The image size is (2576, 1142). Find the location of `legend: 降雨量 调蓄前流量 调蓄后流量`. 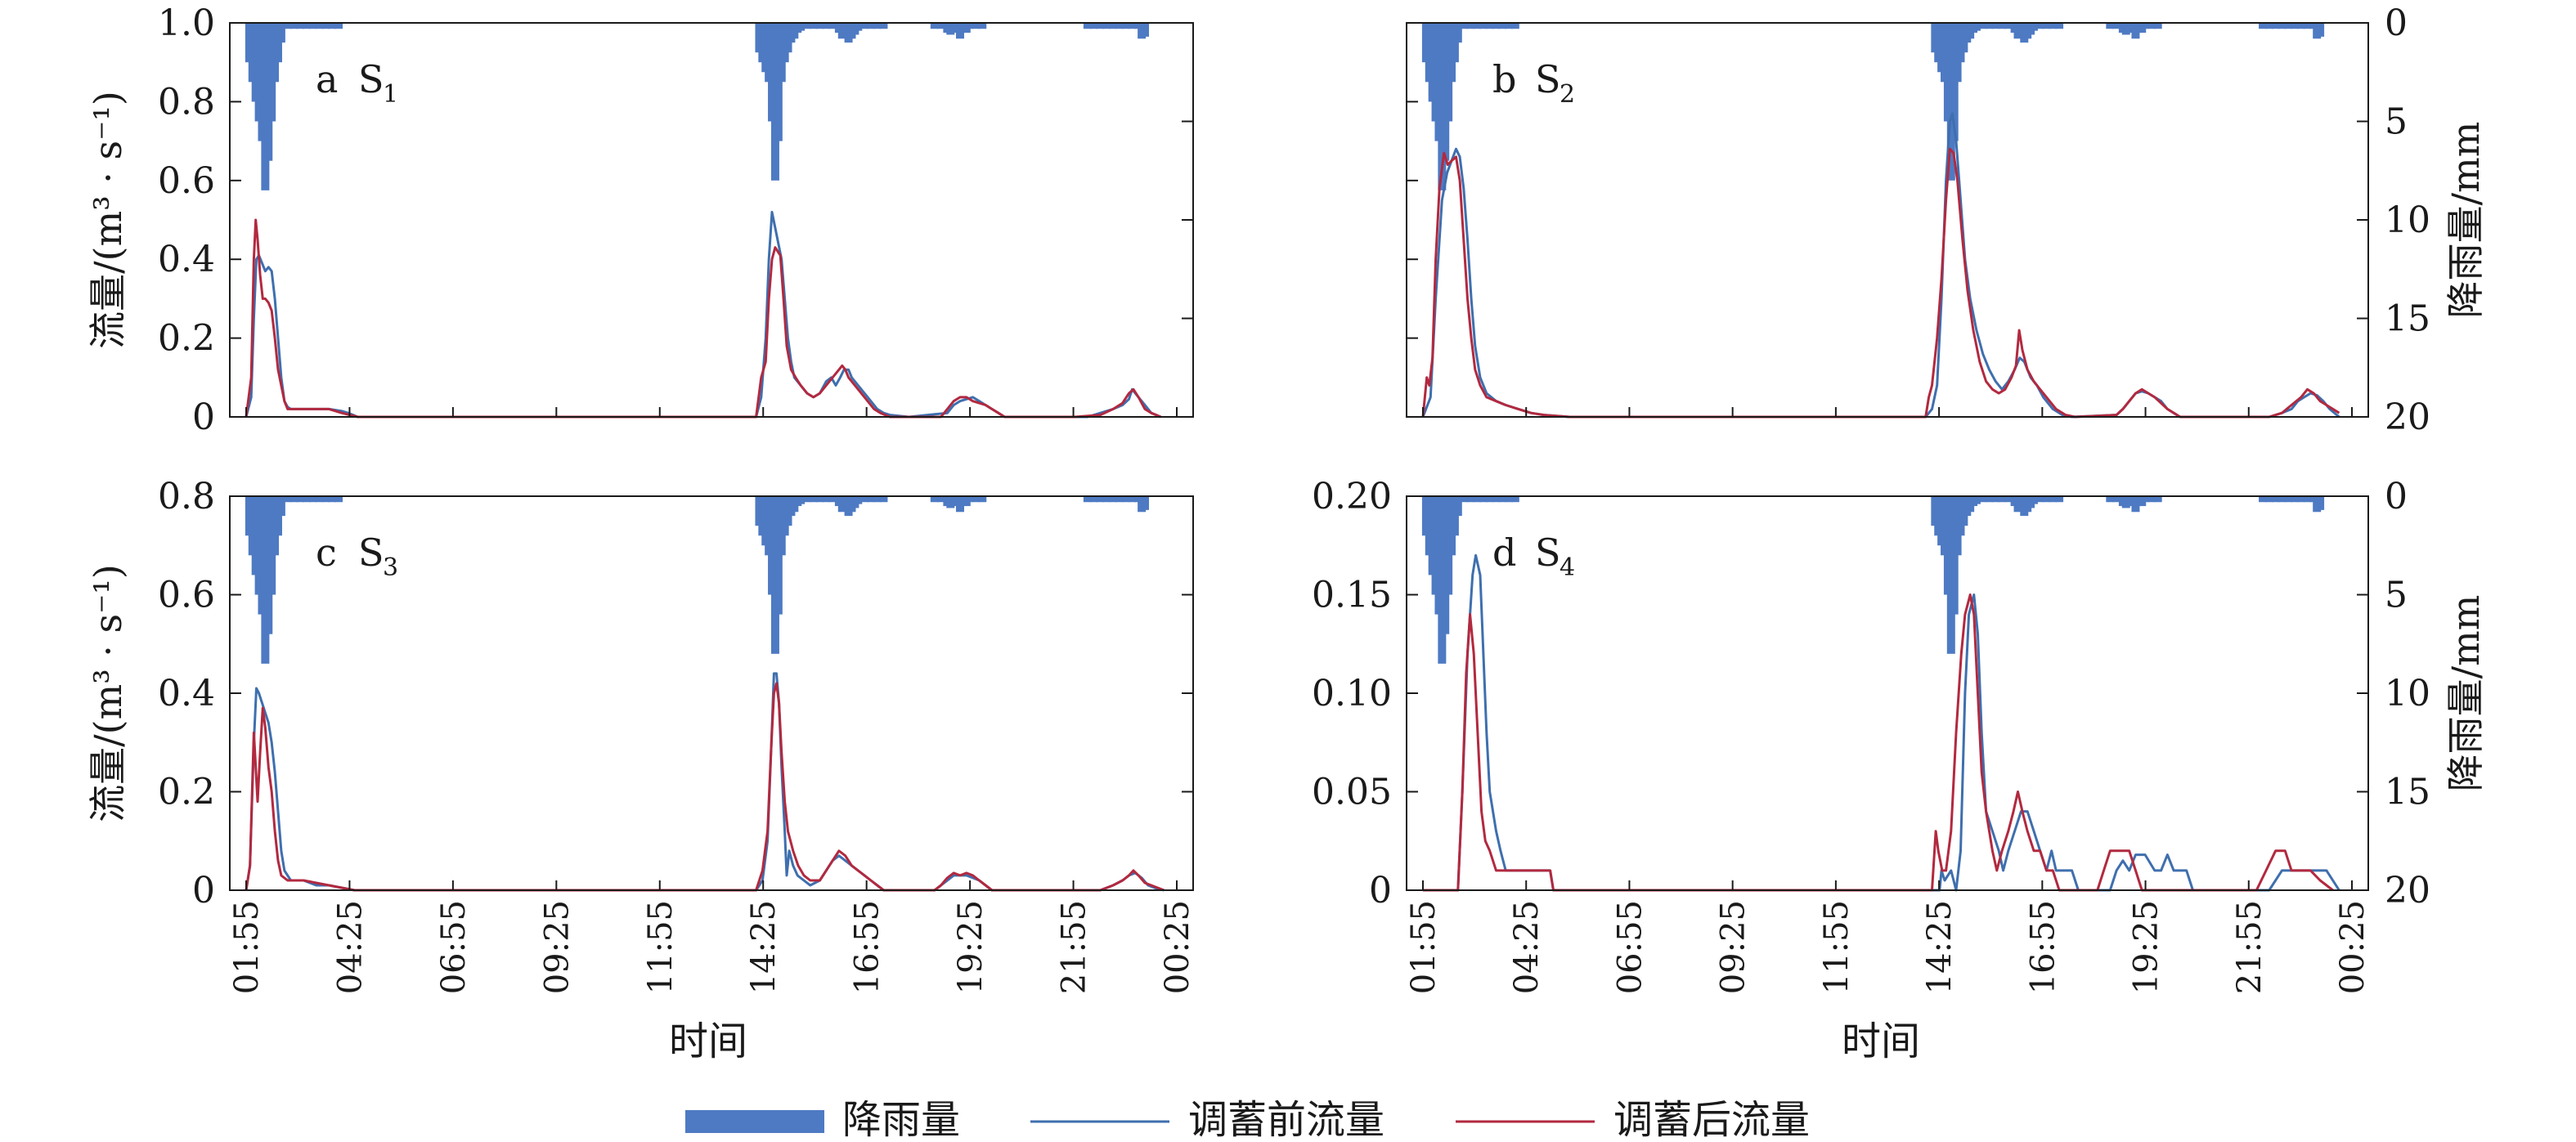

legend: 降雨量 调蓄前流量 调蓄后流量 is located at coordinates (1247, 1119).